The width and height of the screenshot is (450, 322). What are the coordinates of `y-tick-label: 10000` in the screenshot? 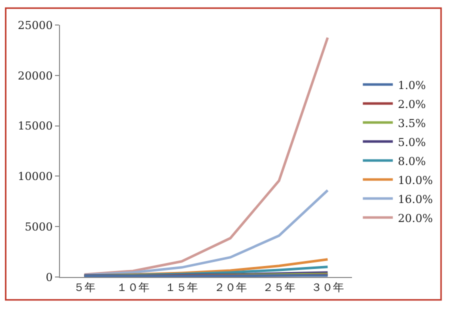 It's located at (35, 177).